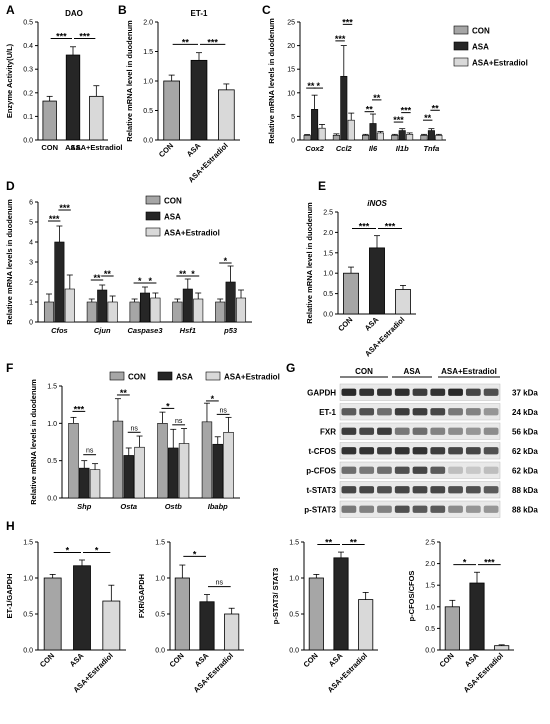 This screenshot has width=550, height=724. I want to click on blot-protein-label: p-STAT3, so click(320, 509).